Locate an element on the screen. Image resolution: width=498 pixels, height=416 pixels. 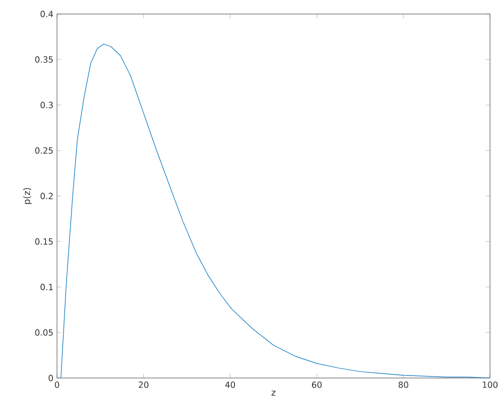
y-tick-label: 0.05 is located at coordinates (44, 332).